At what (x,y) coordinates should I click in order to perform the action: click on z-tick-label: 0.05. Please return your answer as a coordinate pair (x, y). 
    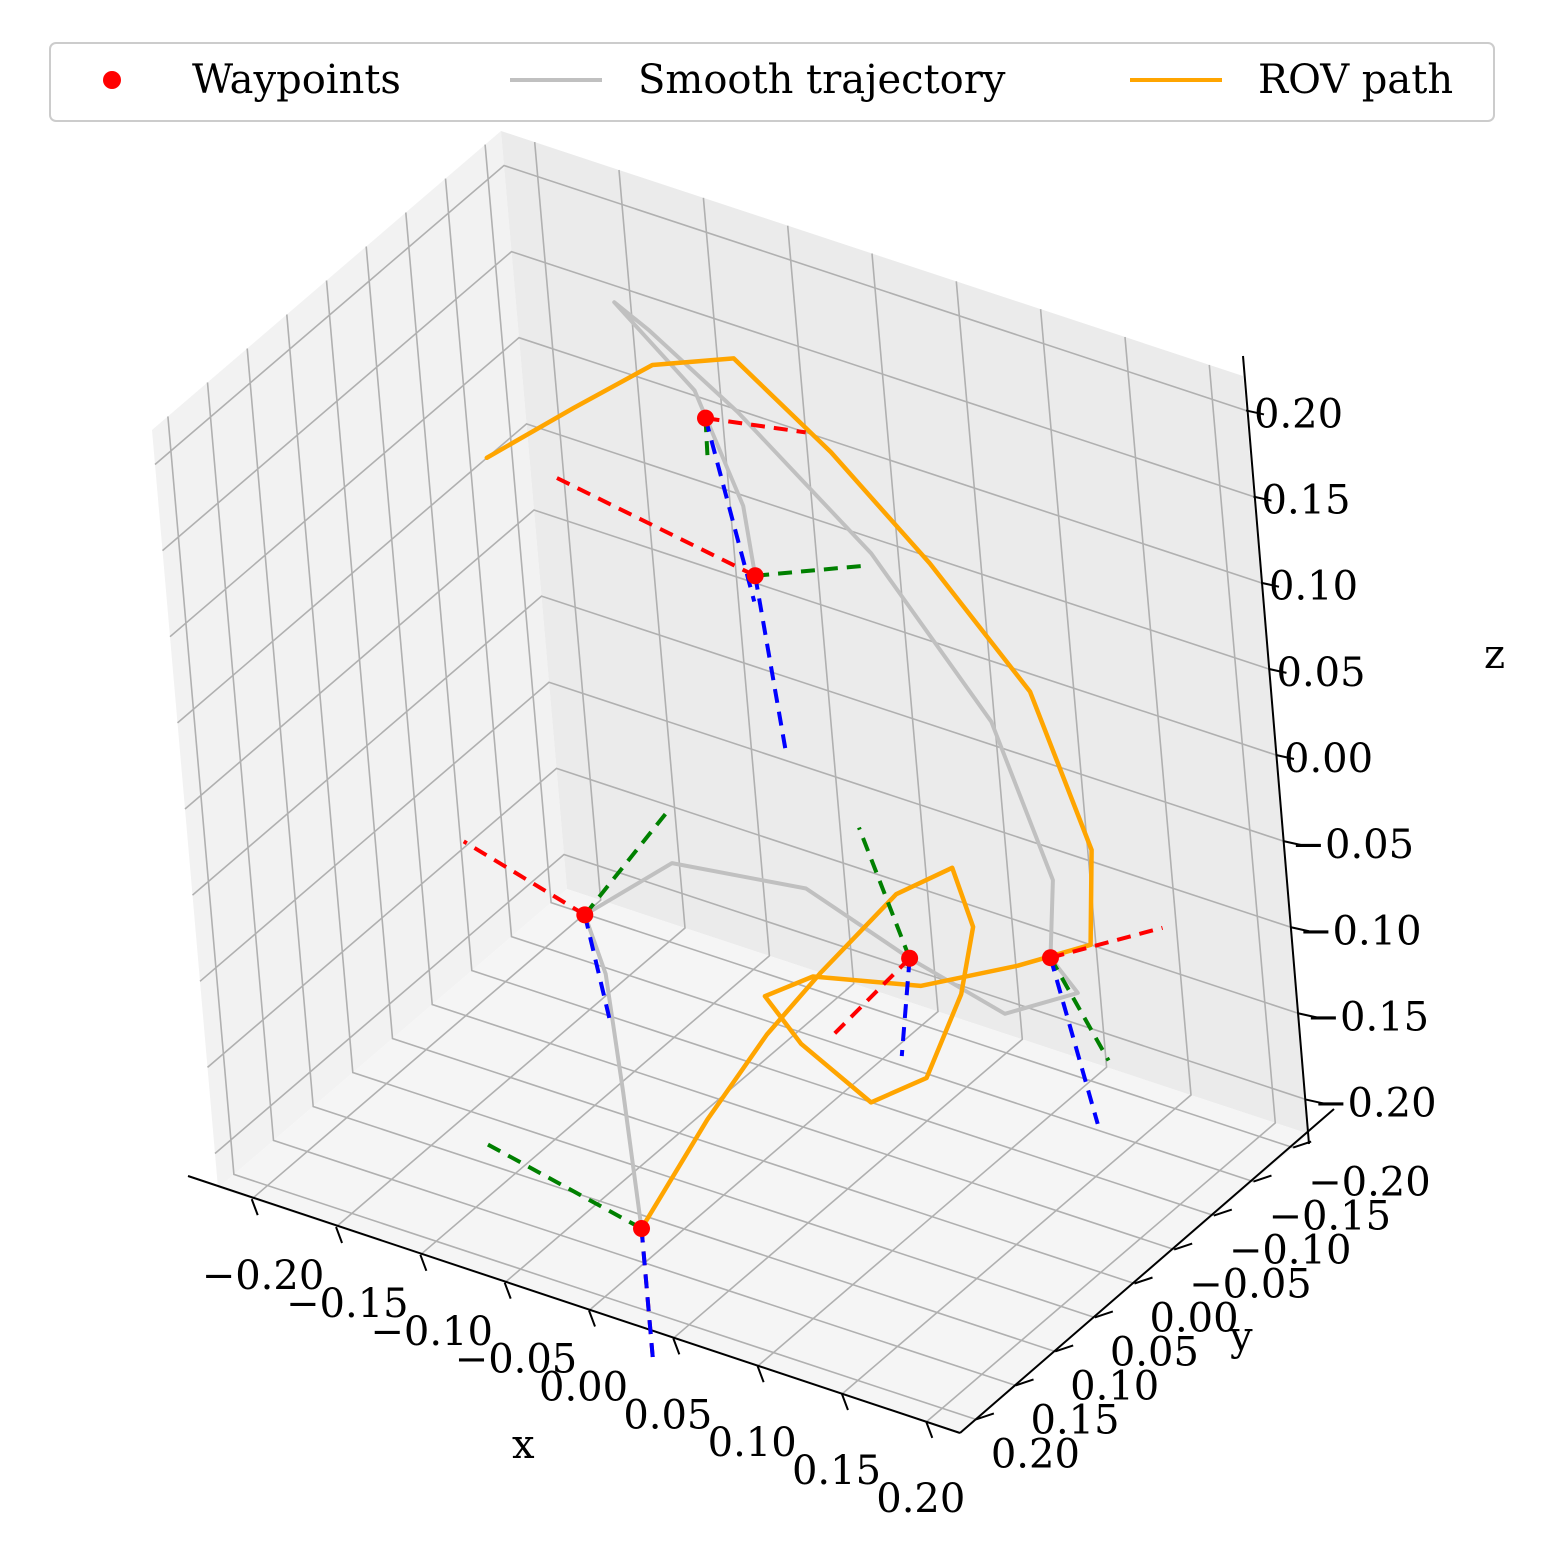
    Looking at the image, I should click on (1321, 673).